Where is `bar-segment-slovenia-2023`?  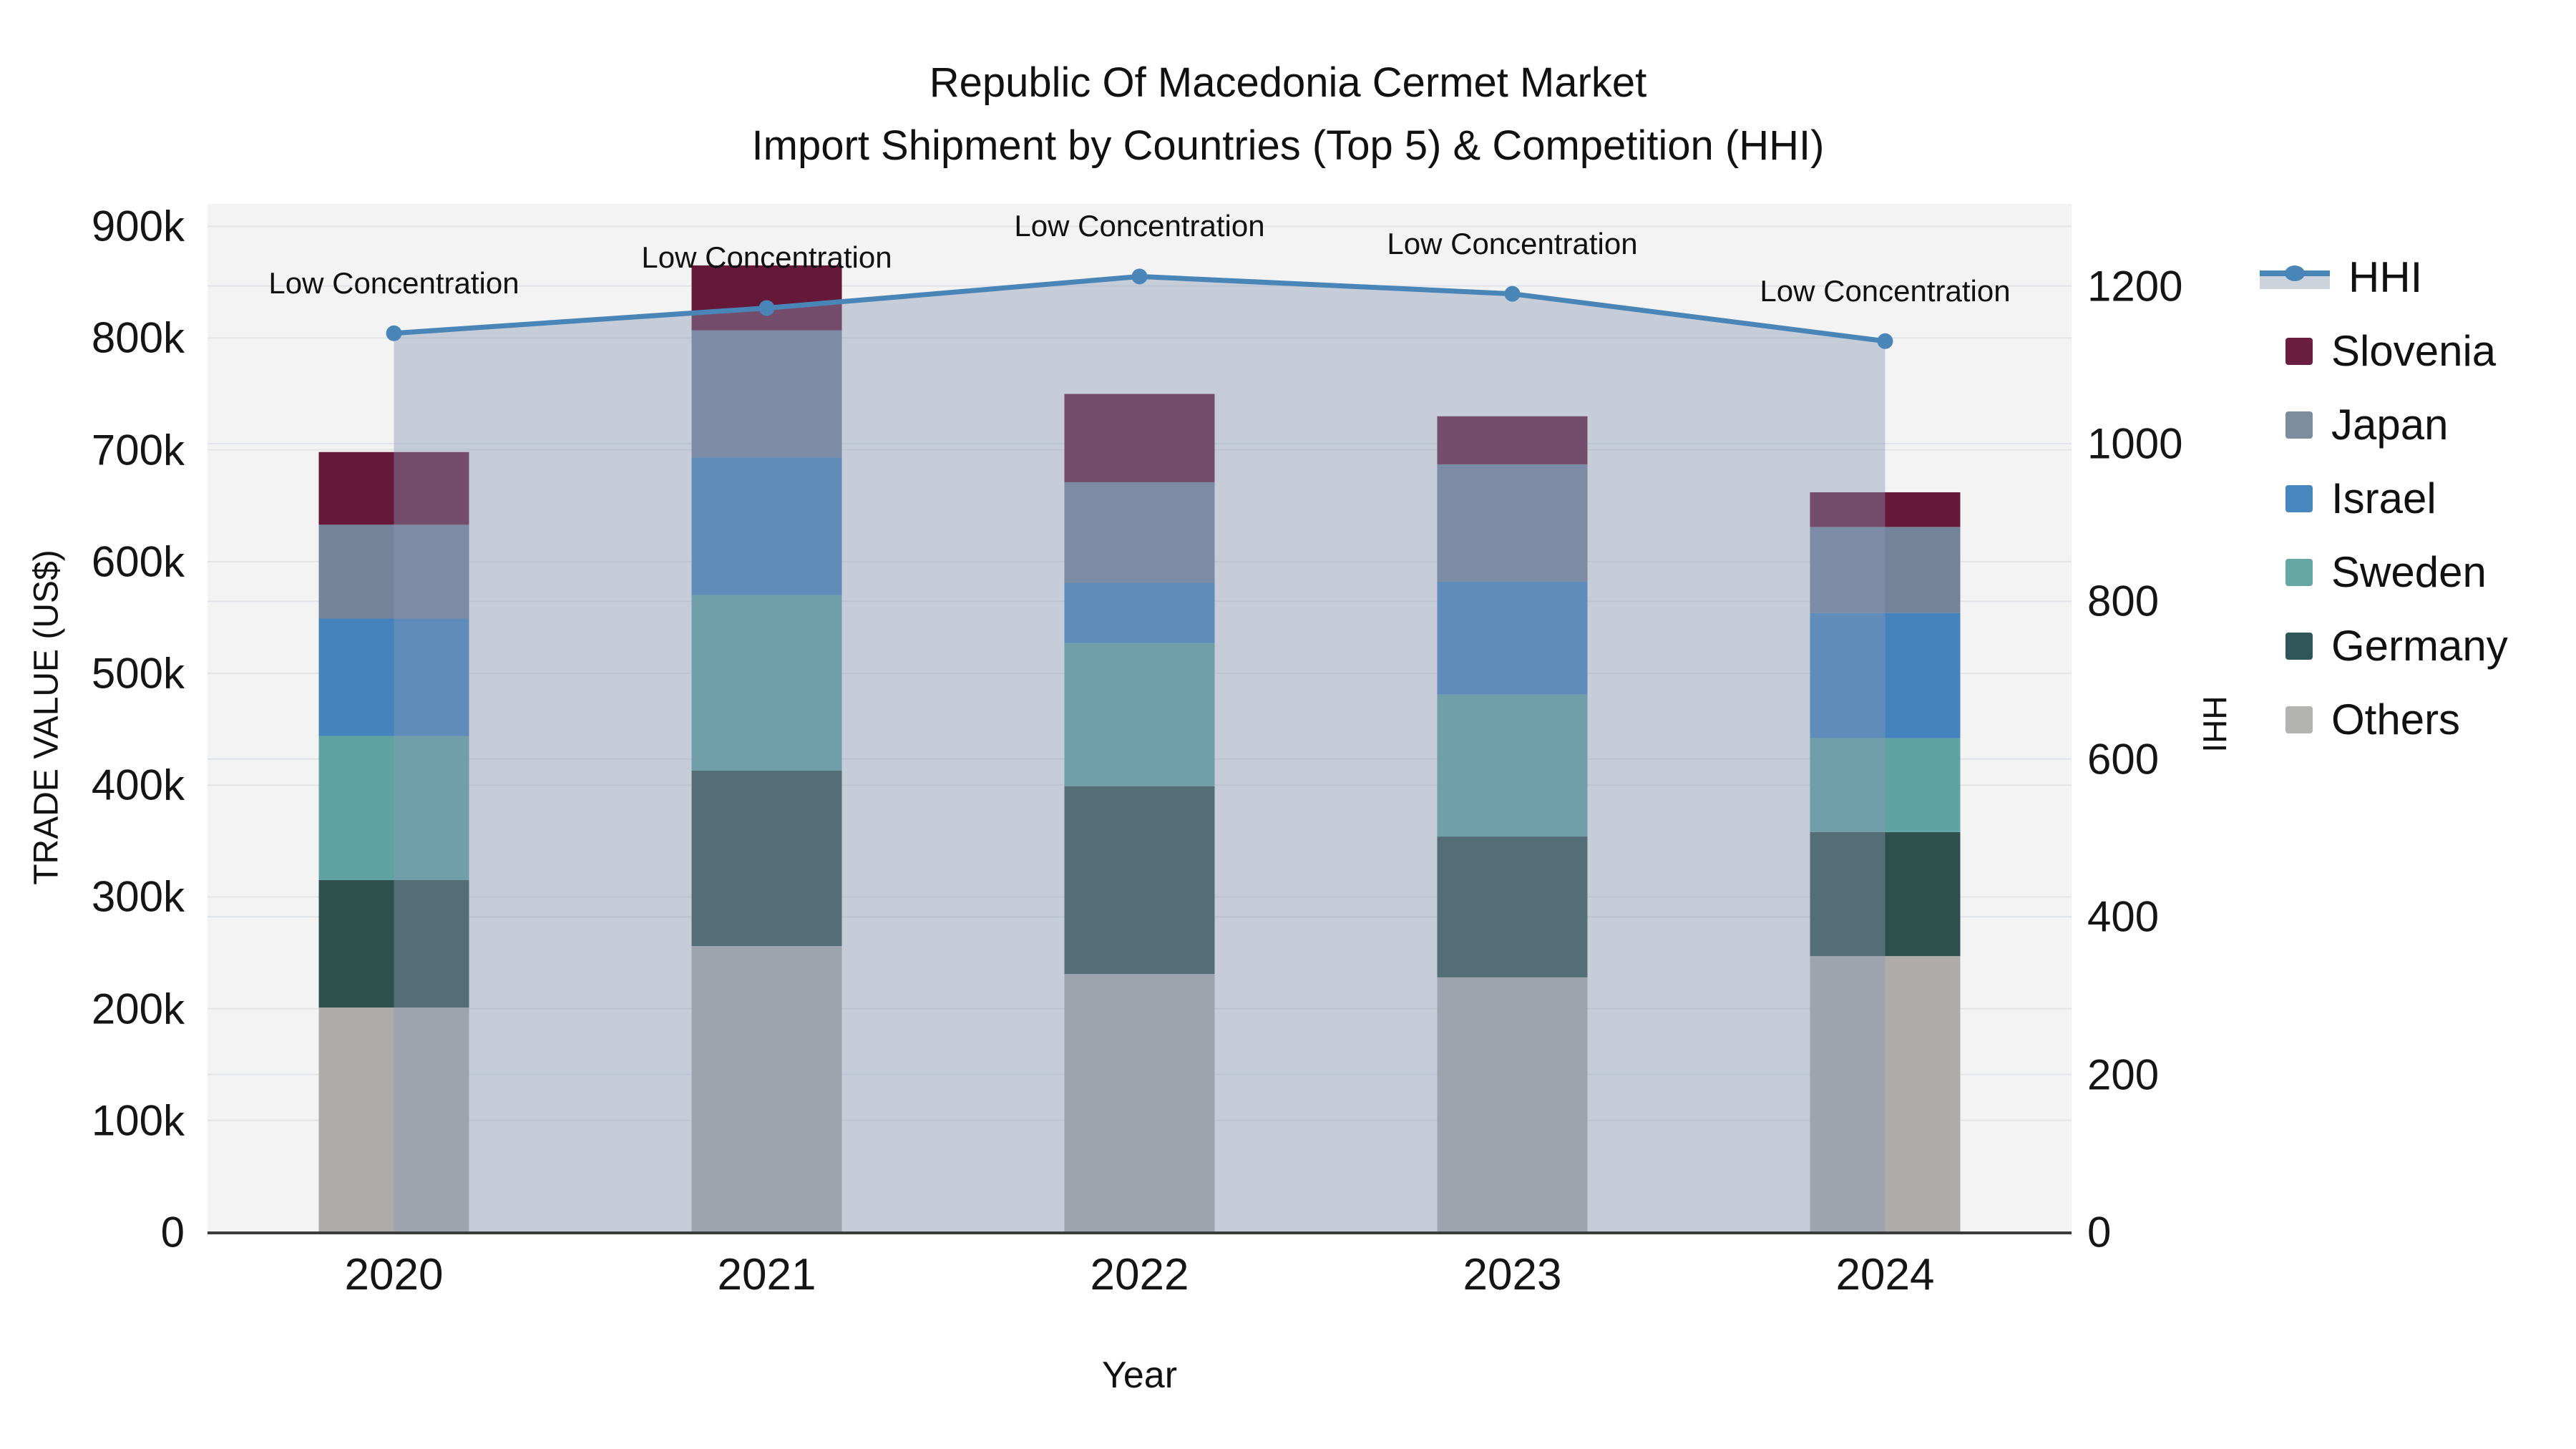
bar-segment-slovenia-2023 is located at coordinates (1512, 440).